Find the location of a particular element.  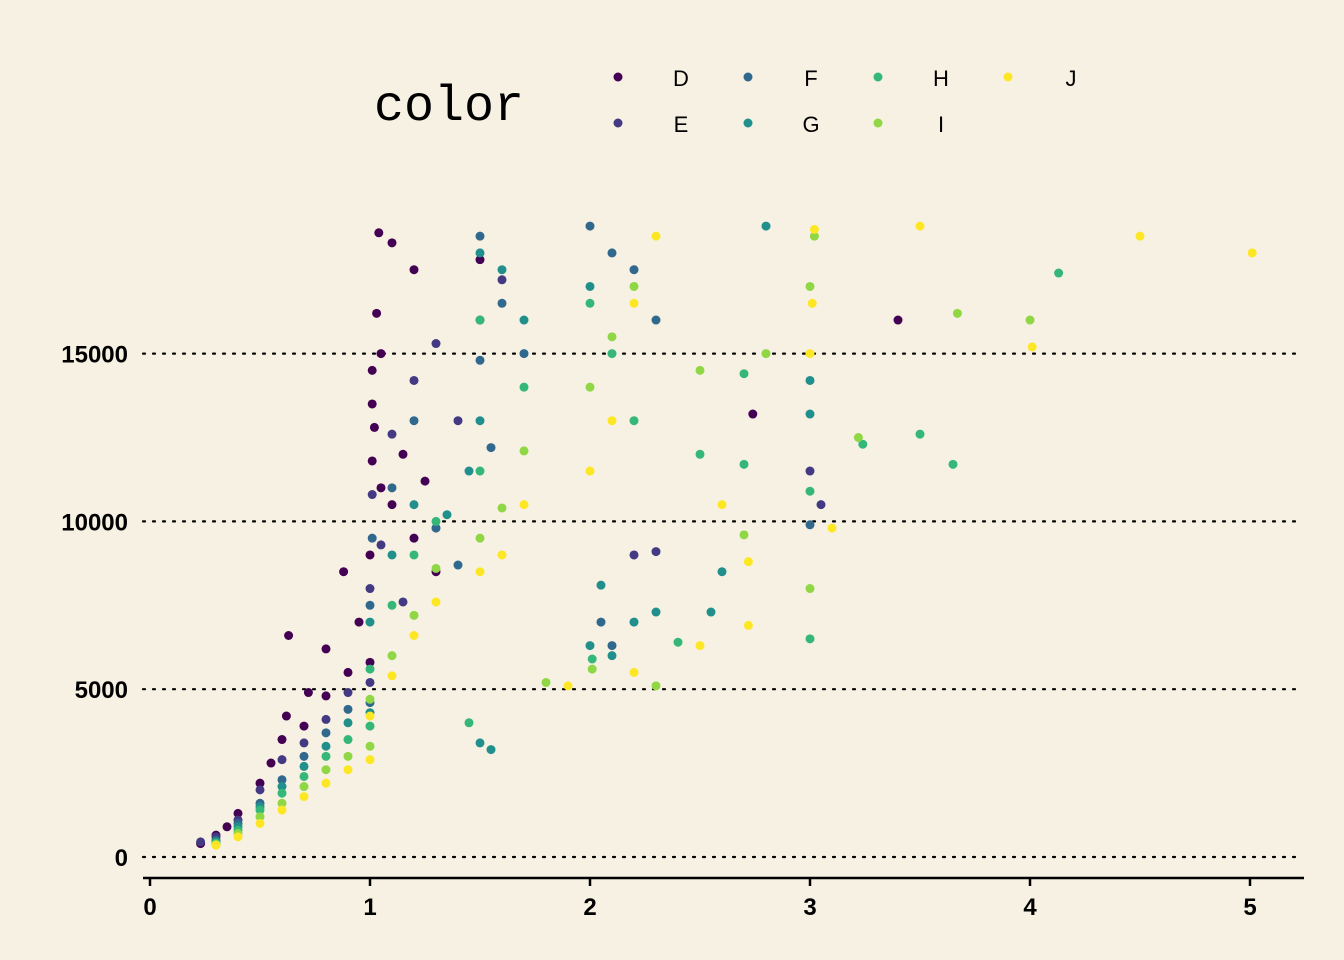

y-tick-label: 10000 is located at coordinates (94, 522).